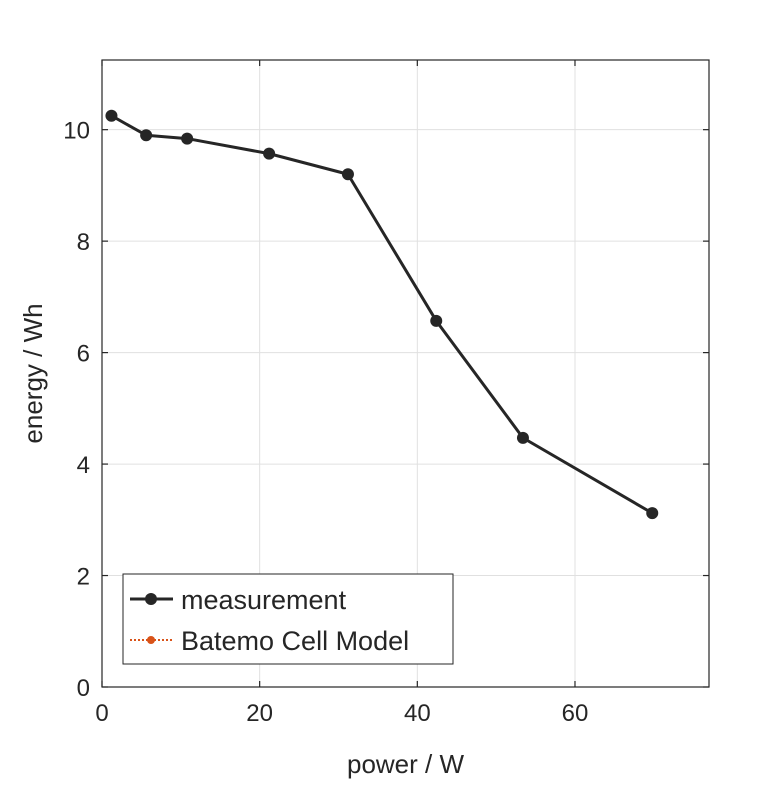 Image resolution: width=781 pixels, height=786 pixels. Describe the element at coordinates (83, 465) in the screenshot. I see `y-tick-label: 4` at that location.